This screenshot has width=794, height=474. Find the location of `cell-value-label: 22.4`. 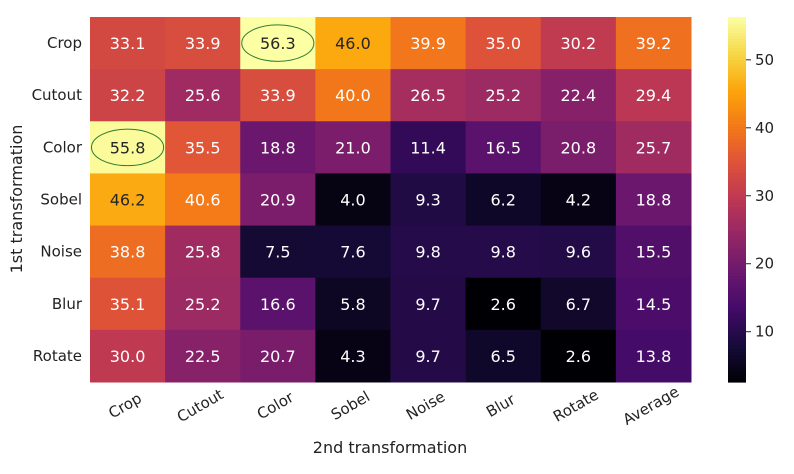

cell-value-label: 22.4 is located at coordinates (579, 95).